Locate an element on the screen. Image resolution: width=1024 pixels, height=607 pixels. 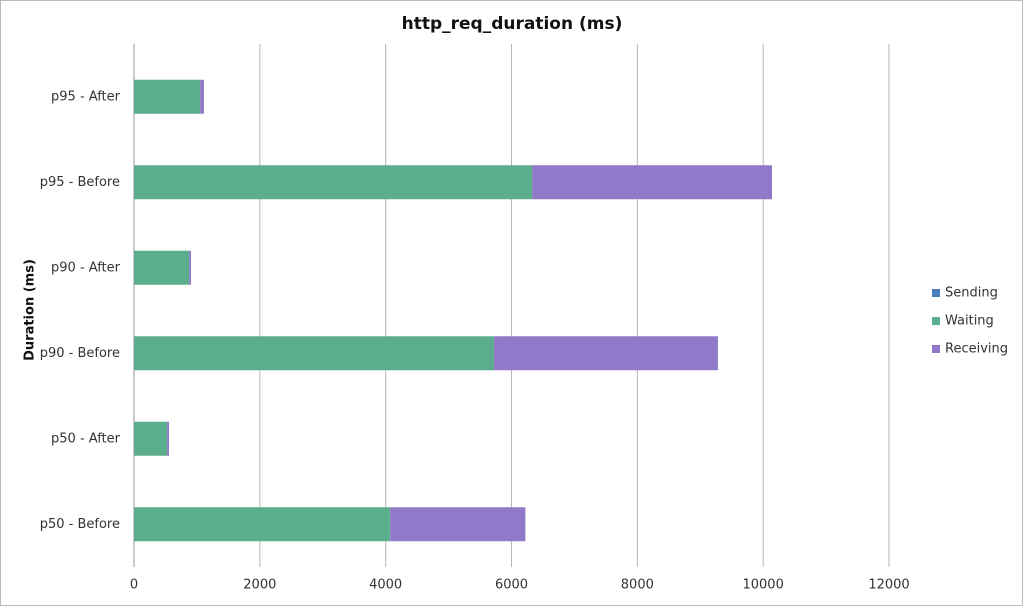
x-tick-label: 0 is located at coordinates (134, 585).